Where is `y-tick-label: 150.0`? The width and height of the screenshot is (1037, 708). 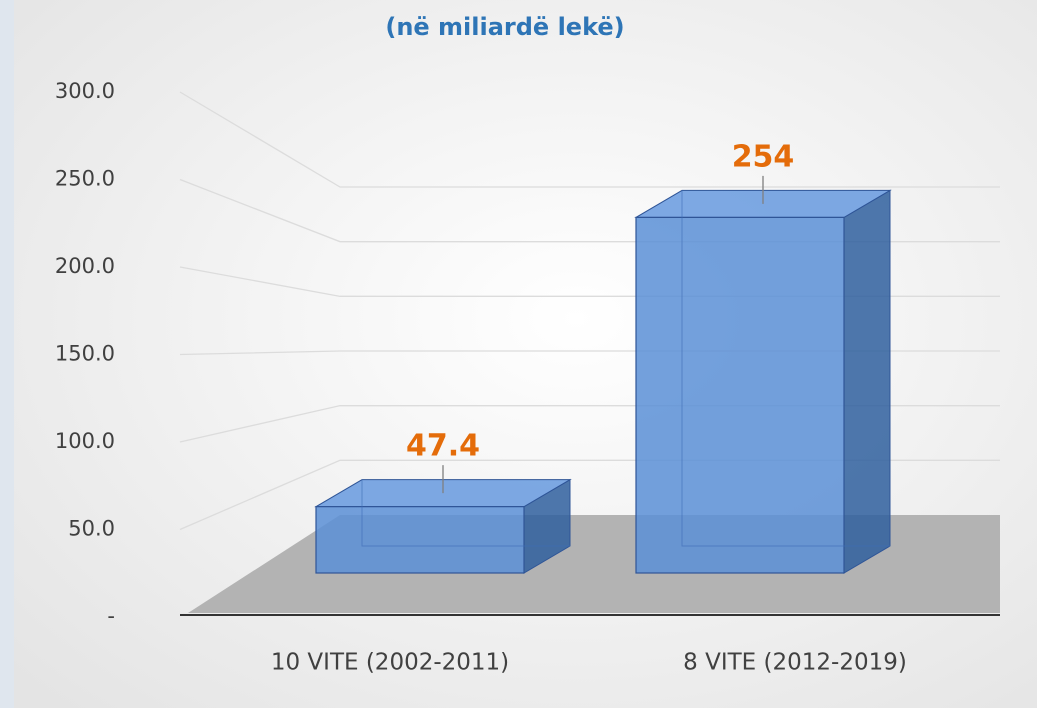 y-tick-label: 150.0 is located at coordinates (85, 354).